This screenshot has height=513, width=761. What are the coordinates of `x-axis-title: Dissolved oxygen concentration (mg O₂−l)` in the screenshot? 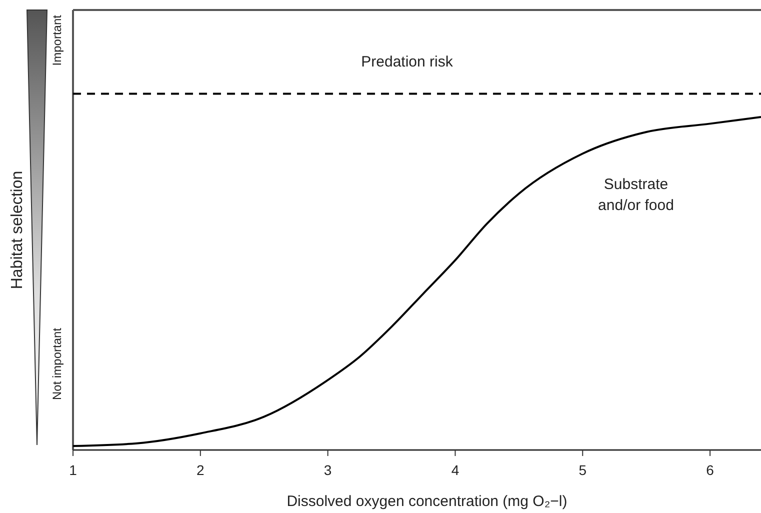 It's located at (427, 501).